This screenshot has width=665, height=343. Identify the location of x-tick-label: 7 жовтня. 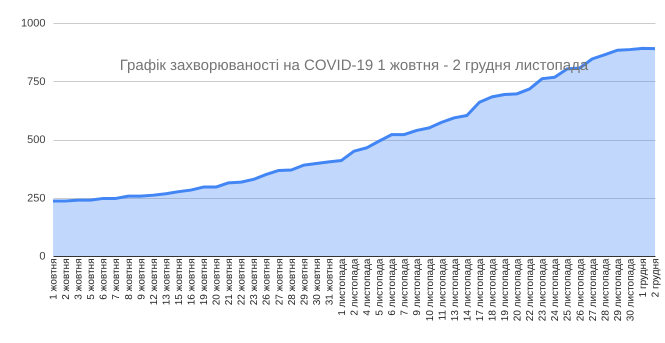
(116, 279).